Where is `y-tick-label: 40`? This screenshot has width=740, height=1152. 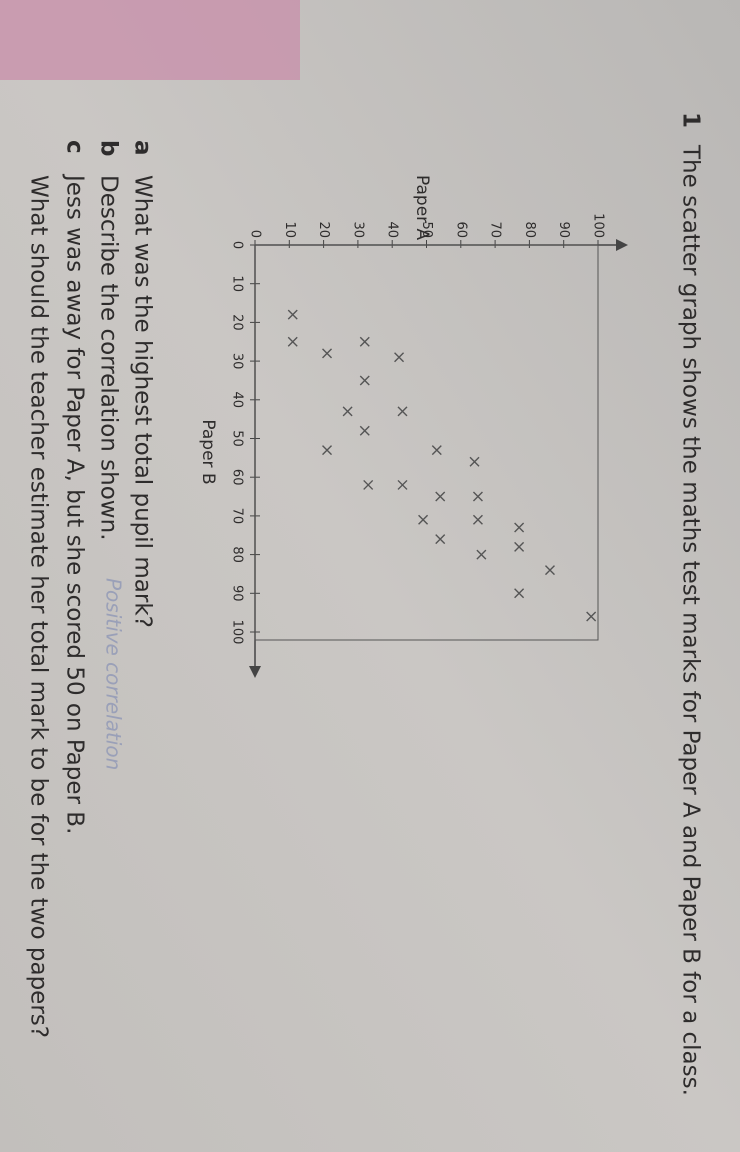
y-tick-label: 40 is located at coordinates (392, 229).